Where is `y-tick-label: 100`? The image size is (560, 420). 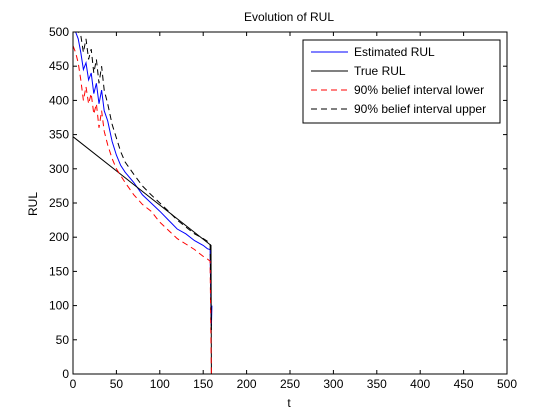 y-tick-label: 100 is located at coordinates (59, 306).